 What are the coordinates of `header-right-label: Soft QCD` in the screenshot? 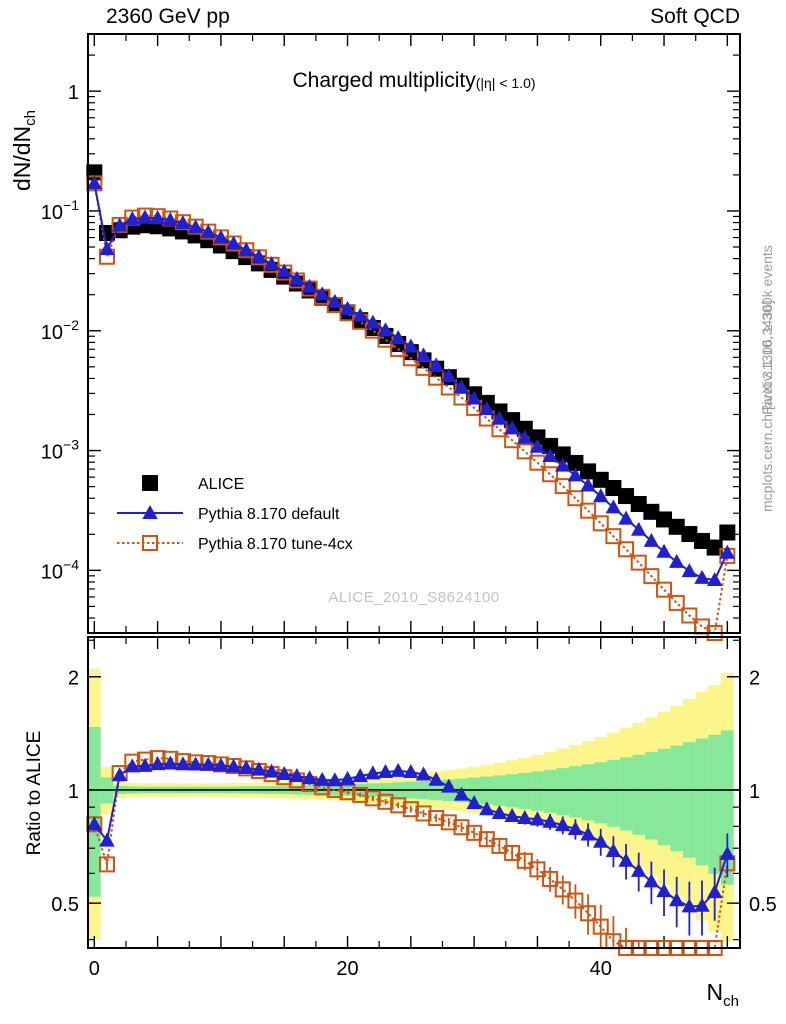 It's located at (695, 16).